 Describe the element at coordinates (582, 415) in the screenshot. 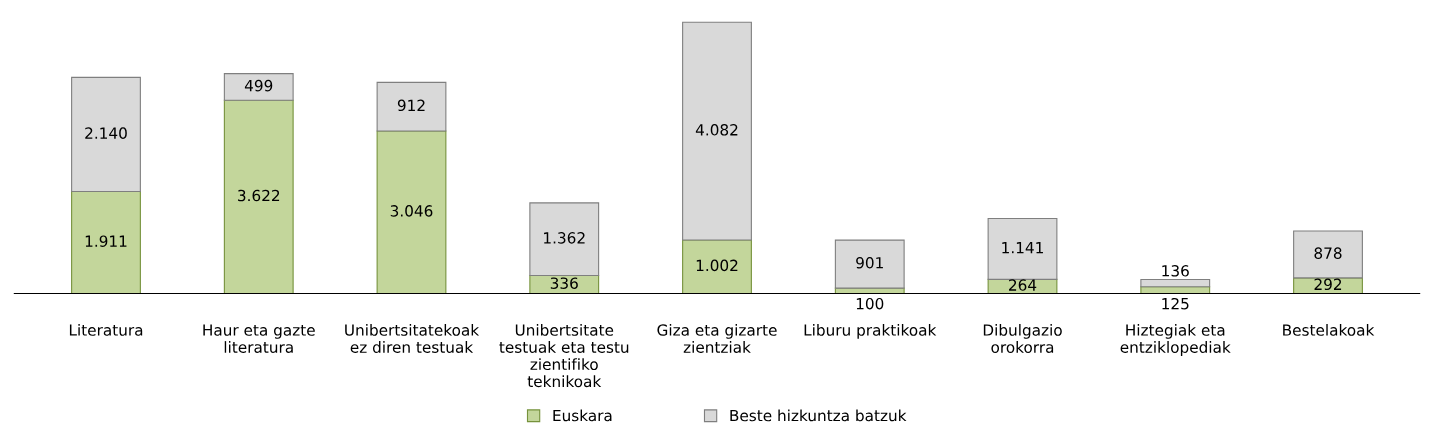

I see `legend-label: Euskara` at that location.